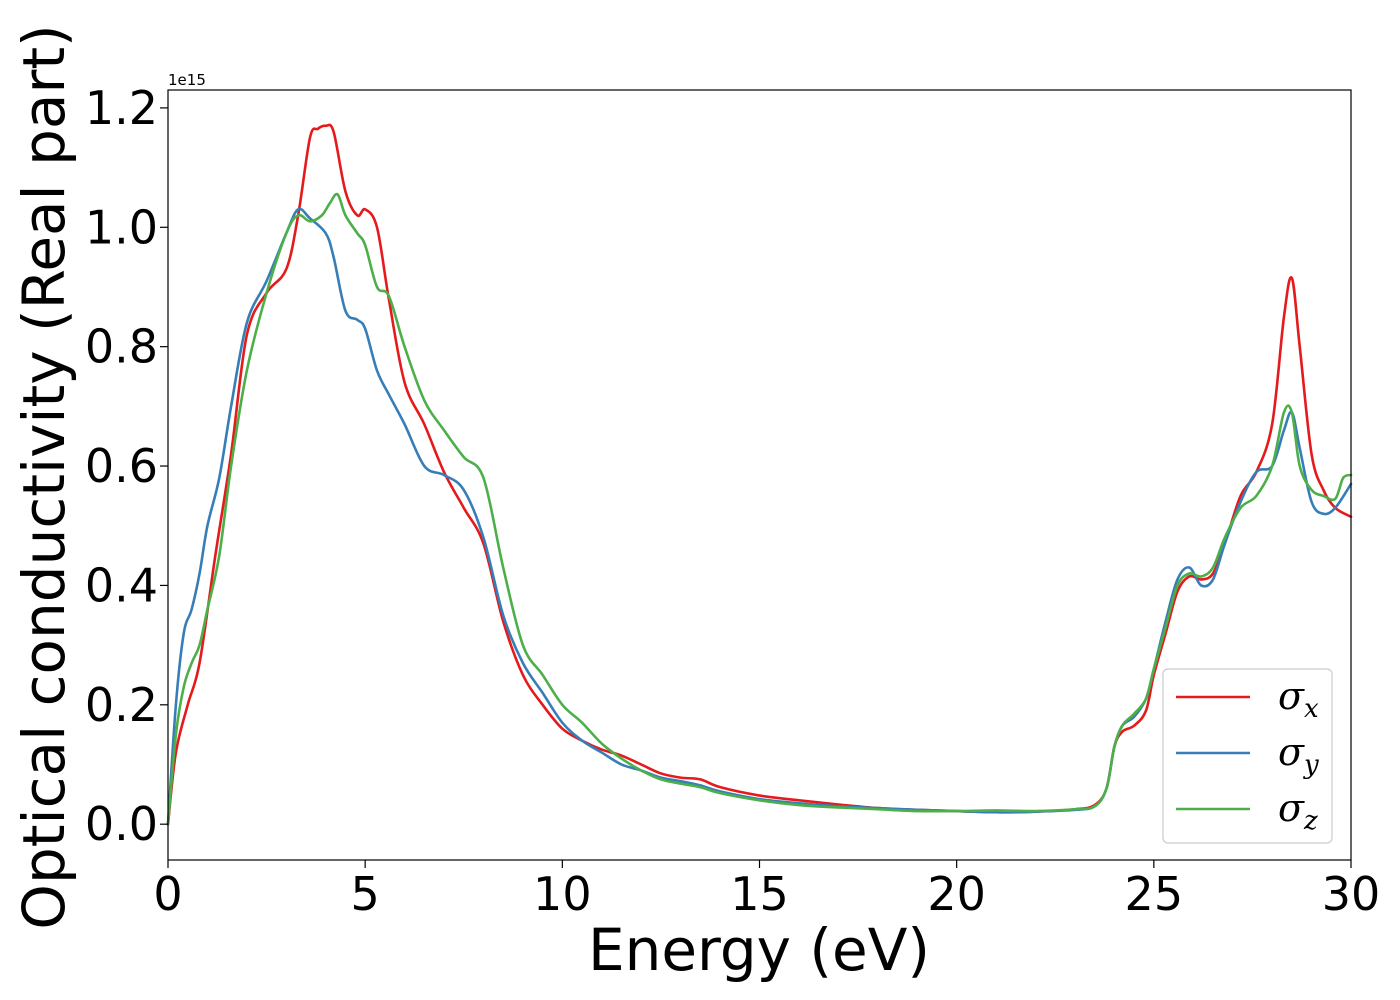 The image size is (1400, 1000). I want to click on x-tick-label: 25, so click(1154, 894).